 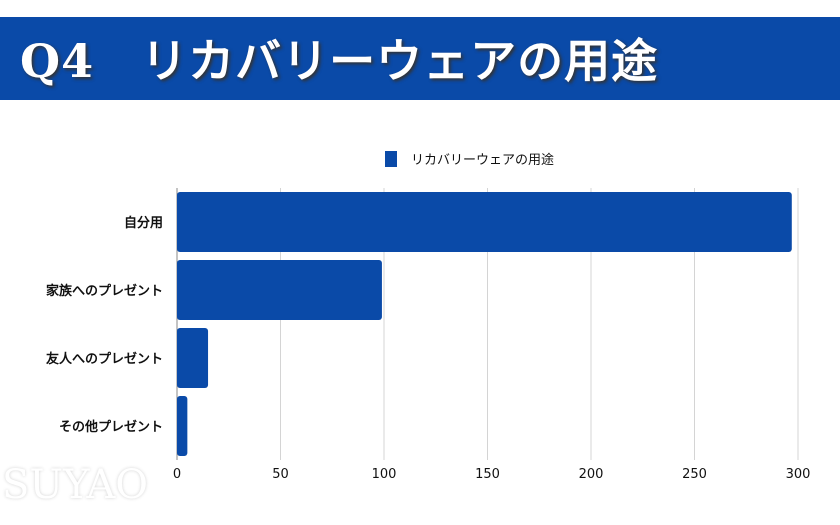 I want to click on legend: リカバリーウェアの用途, so click(x=469, y=158).